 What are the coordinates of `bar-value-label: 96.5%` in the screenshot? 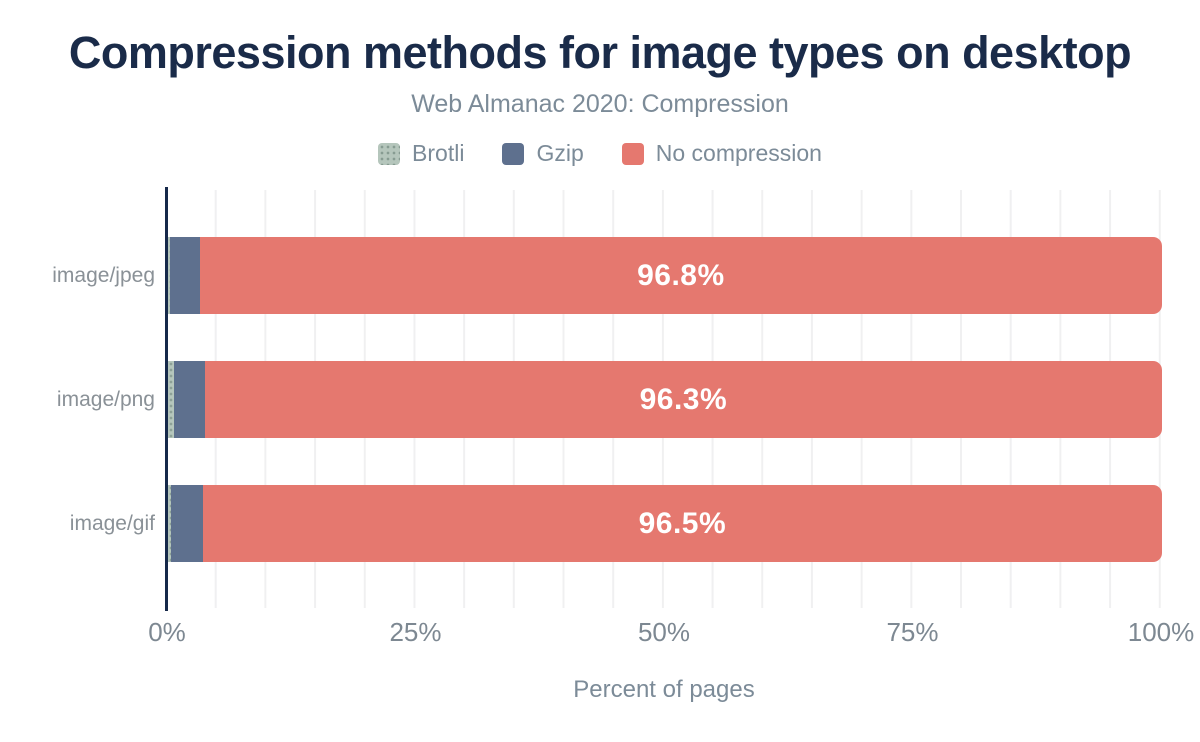 It's located at (682, 523).